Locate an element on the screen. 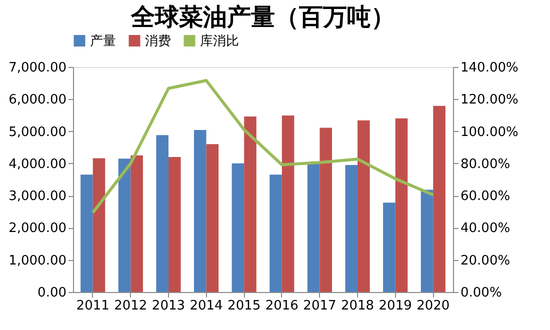  y2-tick-label: 0.00% is located at coordinates (481, 293).